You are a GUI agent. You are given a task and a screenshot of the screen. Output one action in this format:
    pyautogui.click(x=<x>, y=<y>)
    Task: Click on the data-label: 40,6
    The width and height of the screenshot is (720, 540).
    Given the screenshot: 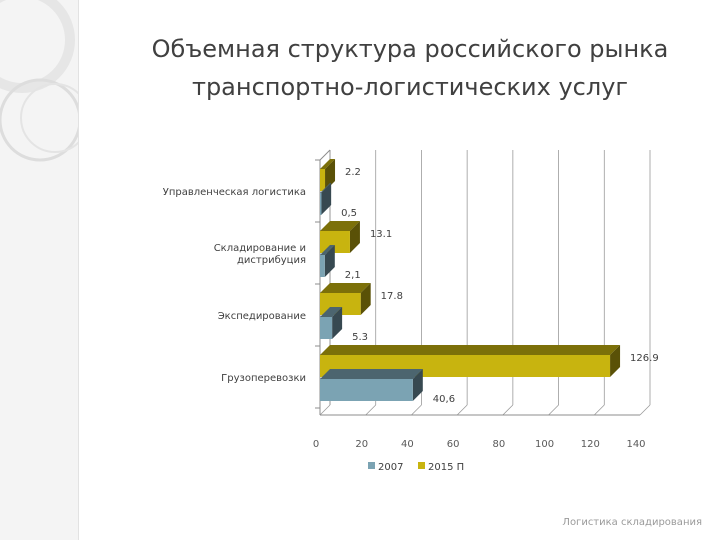 What is the action you would take?
    pyautogui.click(x=444, y=399)
    